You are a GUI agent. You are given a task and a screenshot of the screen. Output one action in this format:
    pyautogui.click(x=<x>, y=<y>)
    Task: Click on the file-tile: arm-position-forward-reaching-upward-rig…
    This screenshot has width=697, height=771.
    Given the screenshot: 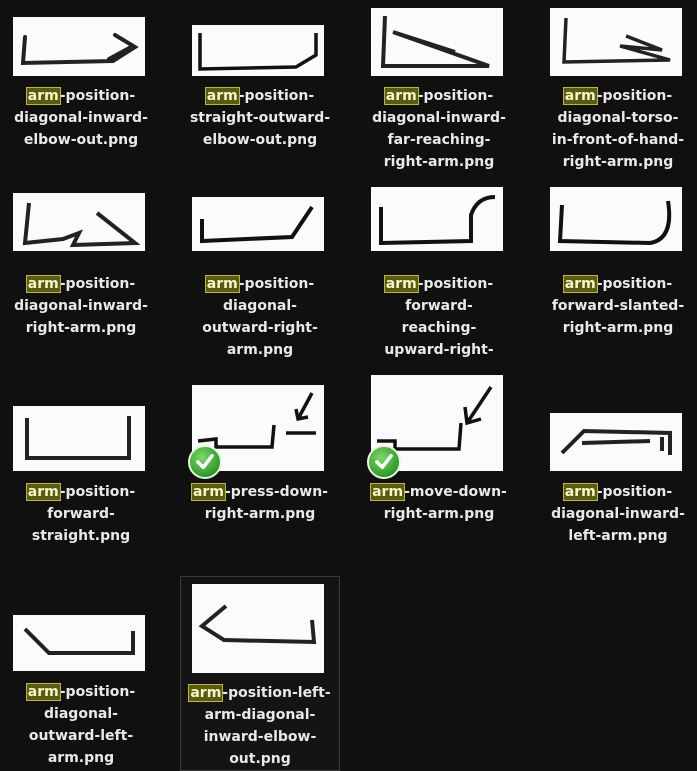 What is the action you would take?
    pyautogui.click(x=439, y=277)
    